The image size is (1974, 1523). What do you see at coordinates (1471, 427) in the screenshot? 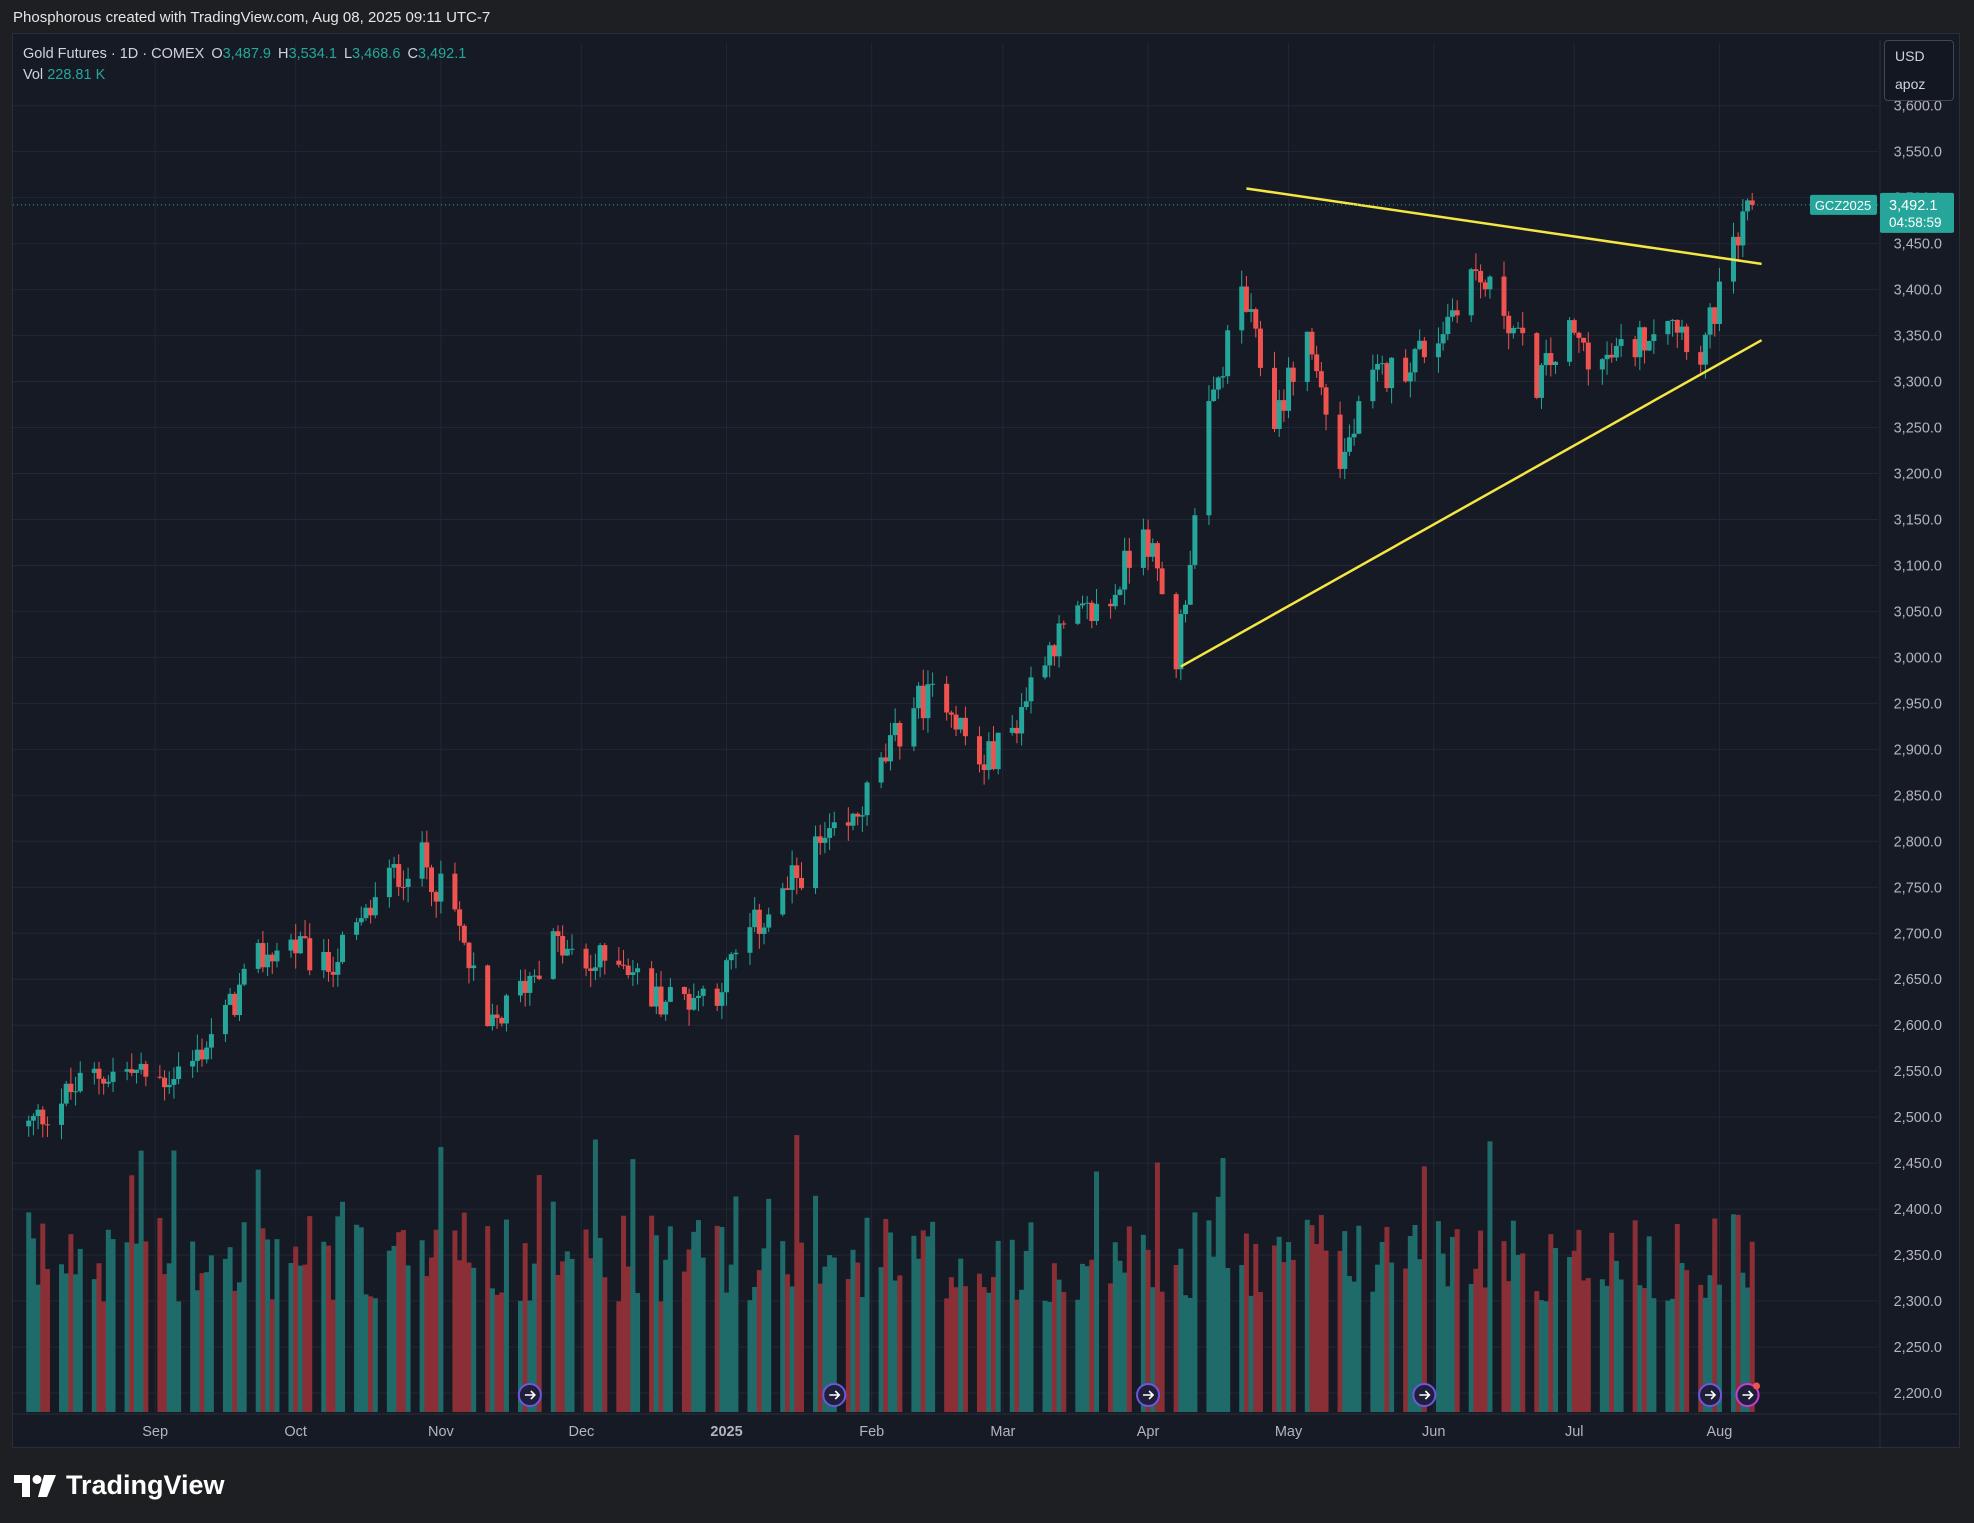
I see `trendlines` at bounding box center [1471, 427].